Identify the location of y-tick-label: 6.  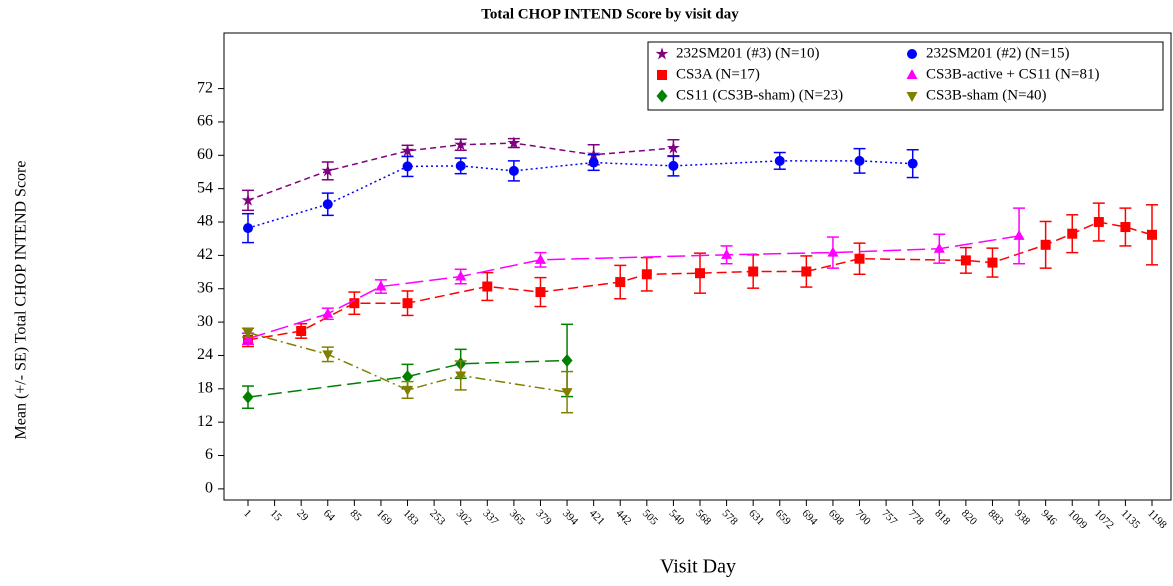
(209, 454).